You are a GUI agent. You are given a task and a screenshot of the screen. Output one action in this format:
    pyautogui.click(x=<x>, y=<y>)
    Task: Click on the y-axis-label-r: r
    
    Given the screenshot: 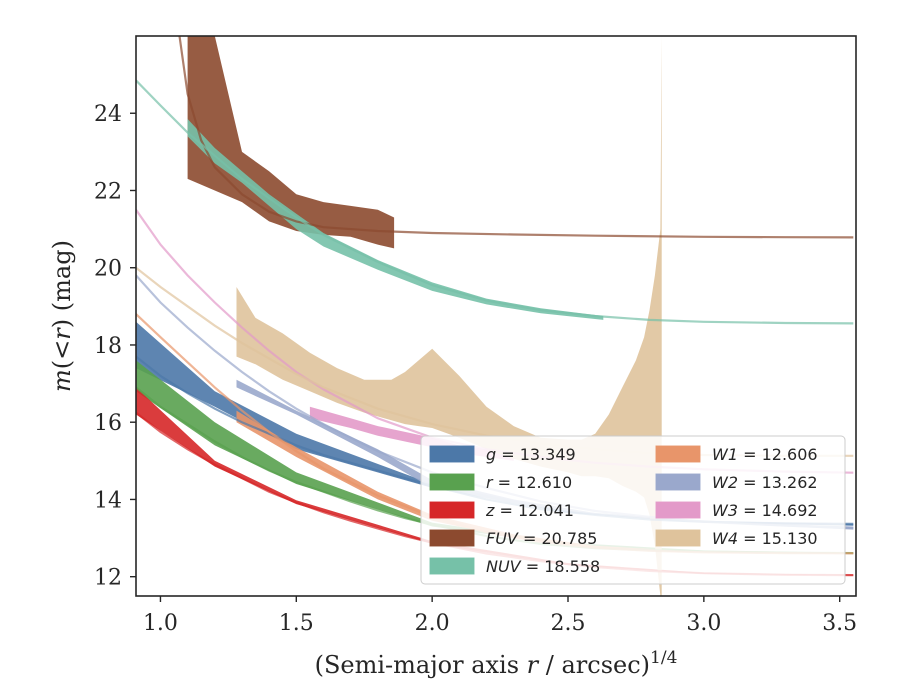 What is the action you would take?
    pyautogui.click(x=62, y=333)
    